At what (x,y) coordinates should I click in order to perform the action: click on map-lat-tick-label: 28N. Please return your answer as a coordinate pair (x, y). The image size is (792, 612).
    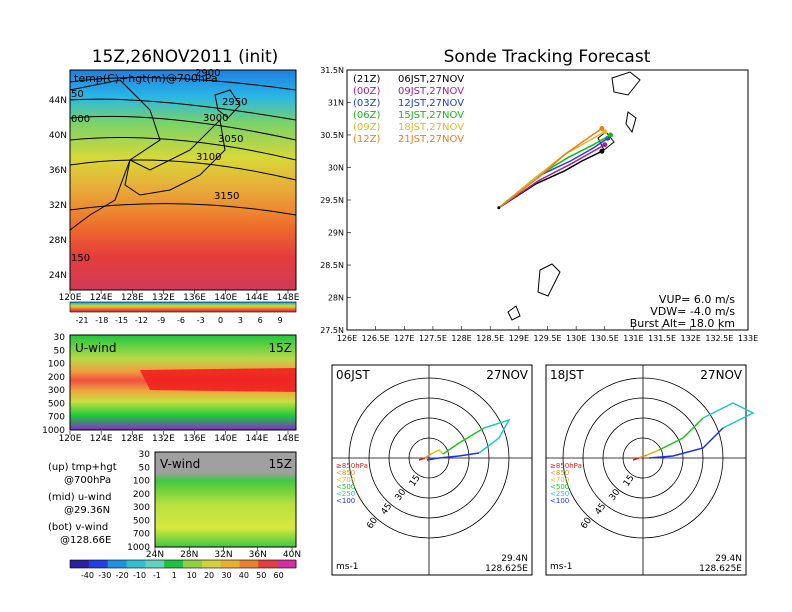
    Looking at the image, I should click on (58, 241).